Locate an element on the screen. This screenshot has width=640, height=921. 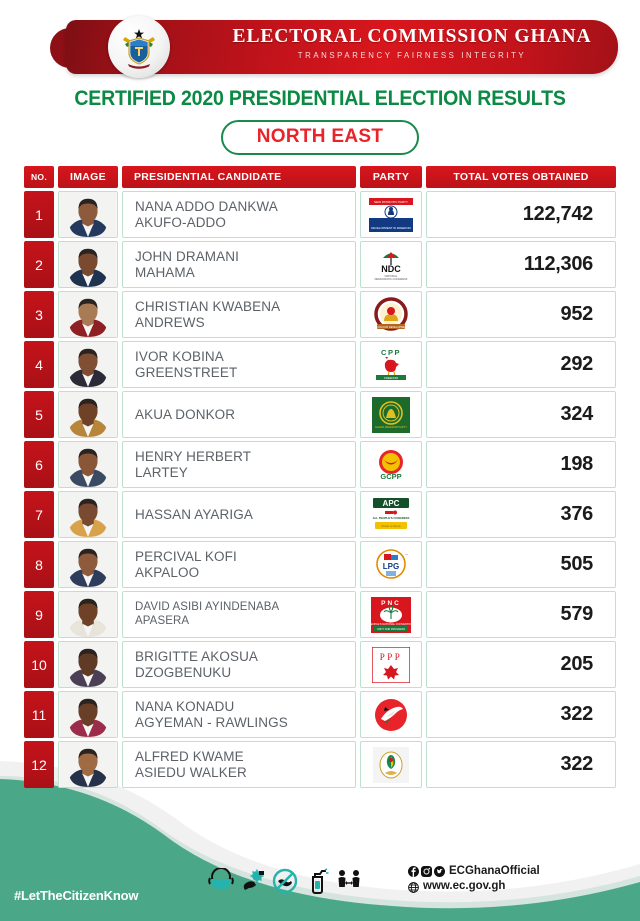
column-header-party: PARTY is located at coordinates (391, 177).